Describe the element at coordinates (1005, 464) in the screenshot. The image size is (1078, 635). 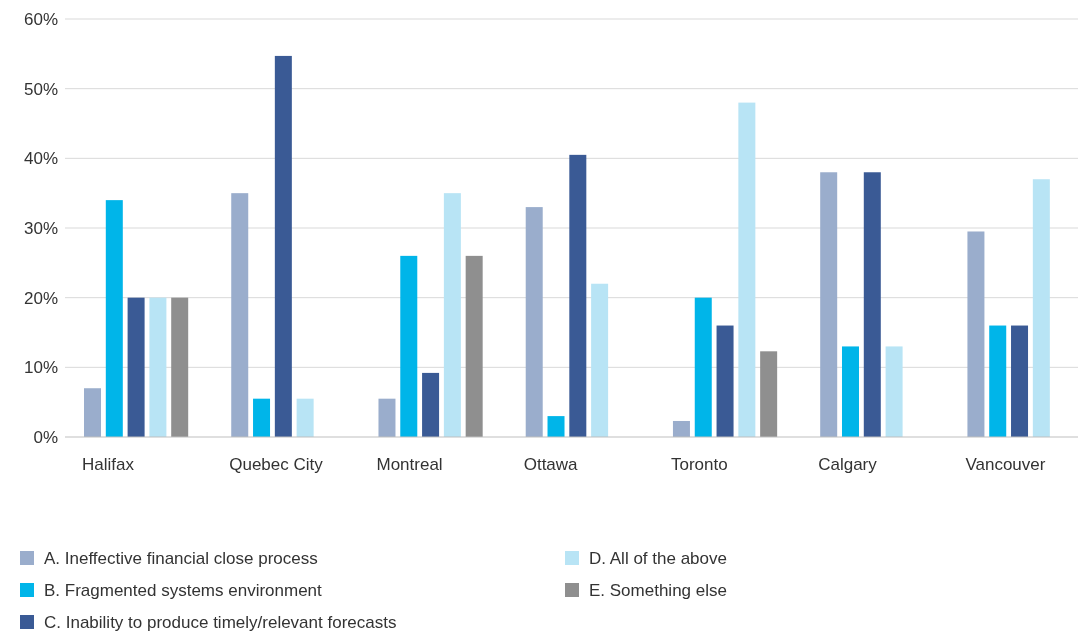
I see `x-tick-label: Vancouver` at that location.